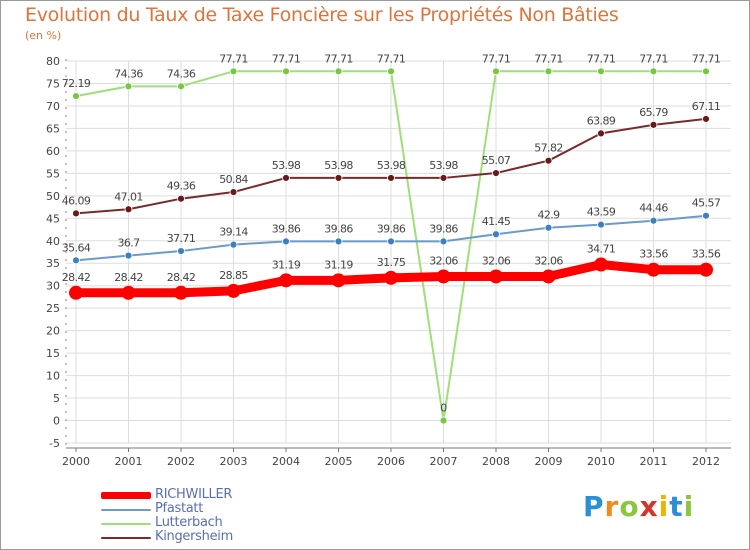  Describe the element at coordinates (496, 461) in the screenshot. I see `x-tick-label: 2008` at that location.